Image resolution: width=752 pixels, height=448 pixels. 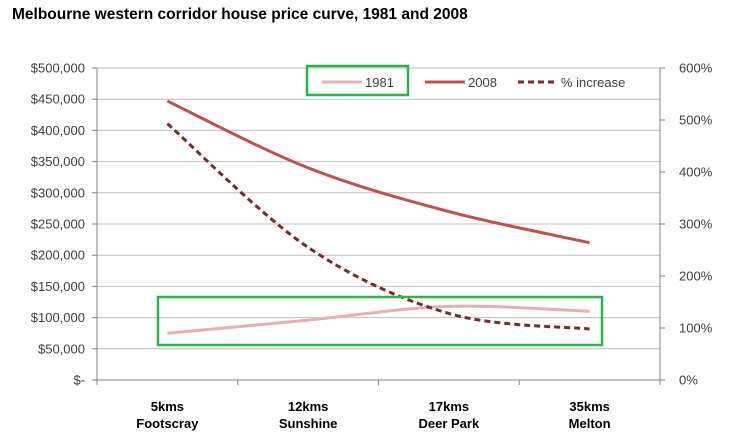 What do you see at coordinates (696, 120) in the screenshot?
I see `right-tick-label: 500%` at bounding box center [696, 120].